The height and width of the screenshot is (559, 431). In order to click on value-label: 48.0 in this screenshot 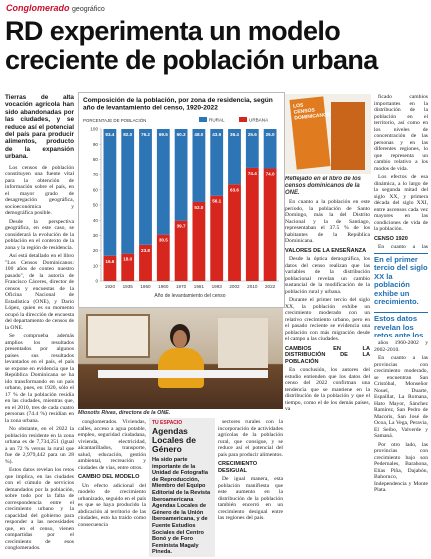, I will do `click(198, 134)`.